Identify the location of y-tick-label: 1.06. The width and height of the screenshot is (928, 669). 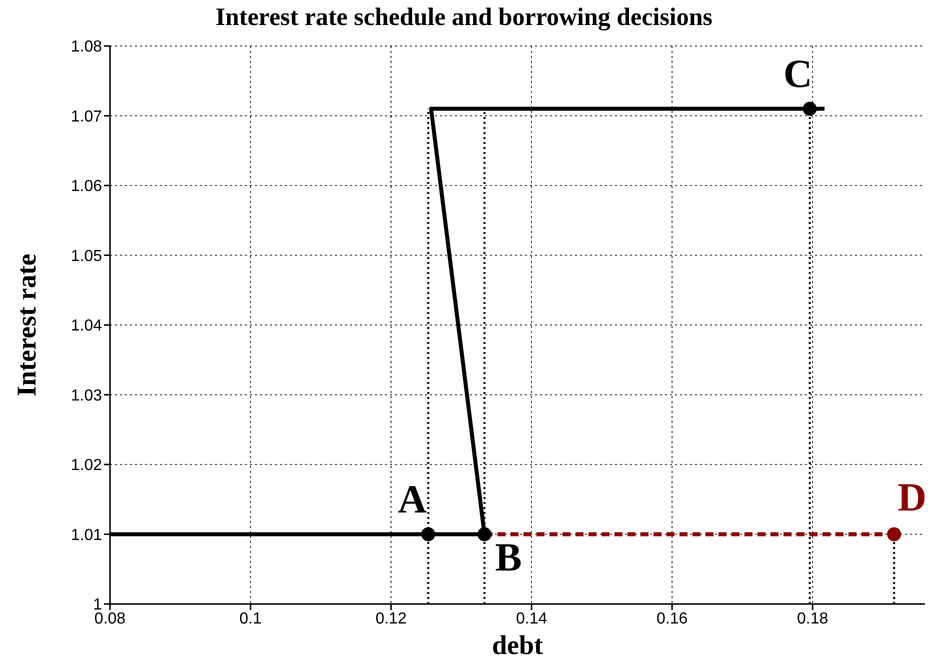
(86, 187).